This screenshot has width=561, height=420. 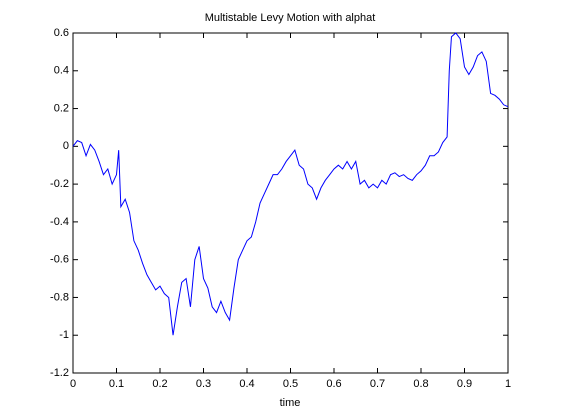 I want to click on y-tick-label: -0.2, so click(x=59, y=184).